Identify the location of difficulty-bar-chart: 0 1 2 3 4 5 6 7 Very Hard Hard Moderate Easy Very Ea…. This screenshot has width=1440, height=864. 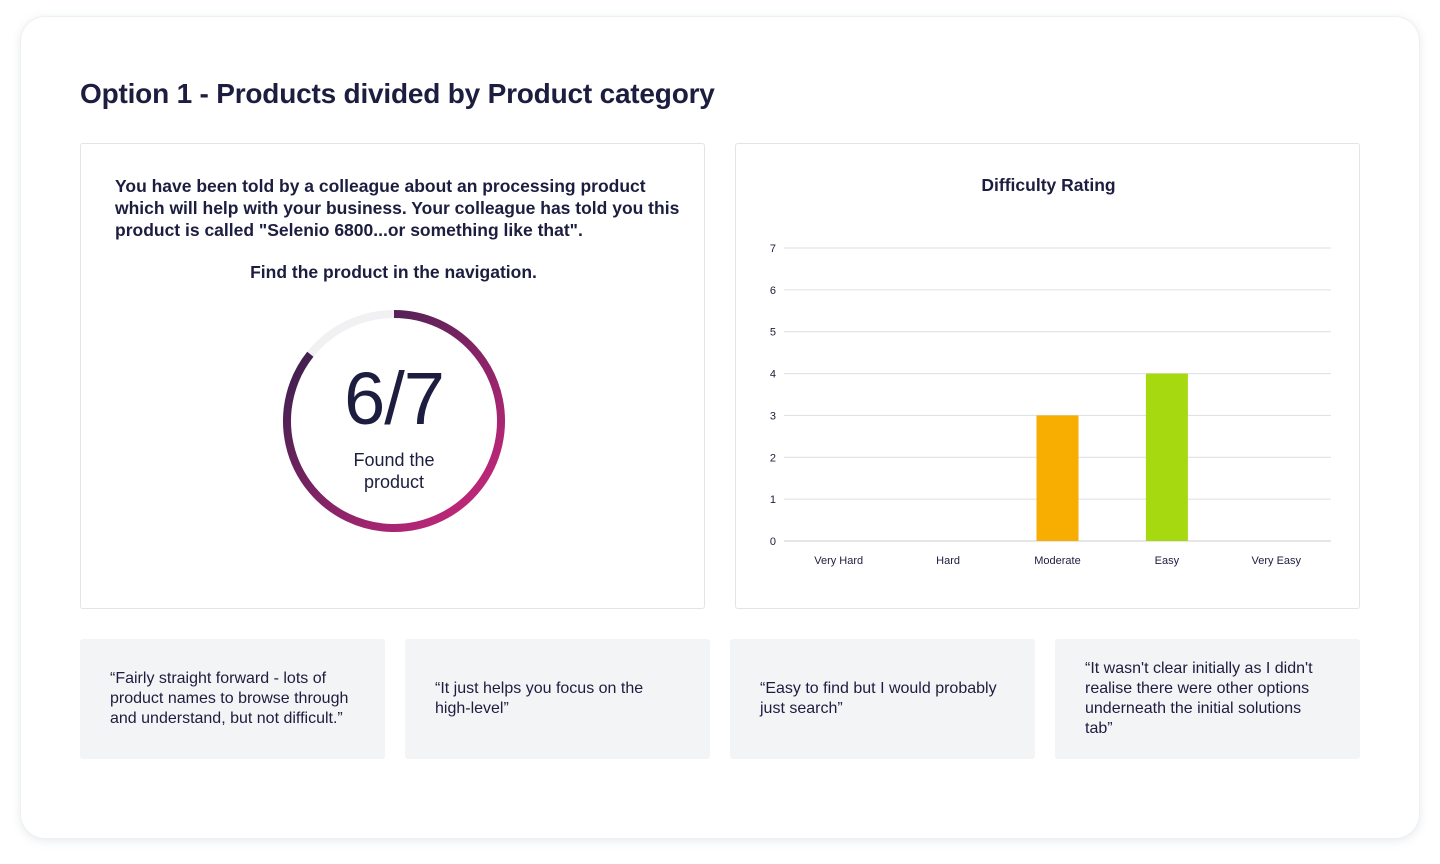
(1050, 405).